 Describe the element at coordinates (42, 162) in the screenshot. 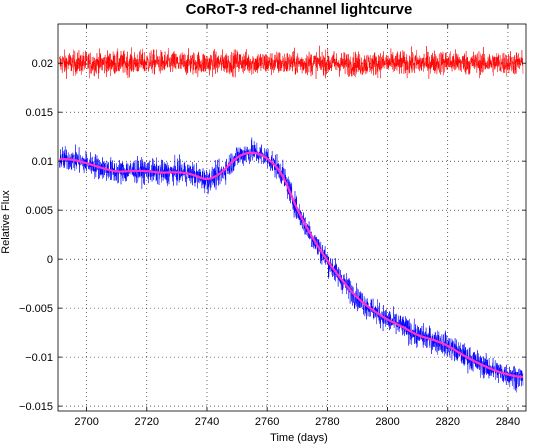

I see `y-tick-label: 0.01` at that location.